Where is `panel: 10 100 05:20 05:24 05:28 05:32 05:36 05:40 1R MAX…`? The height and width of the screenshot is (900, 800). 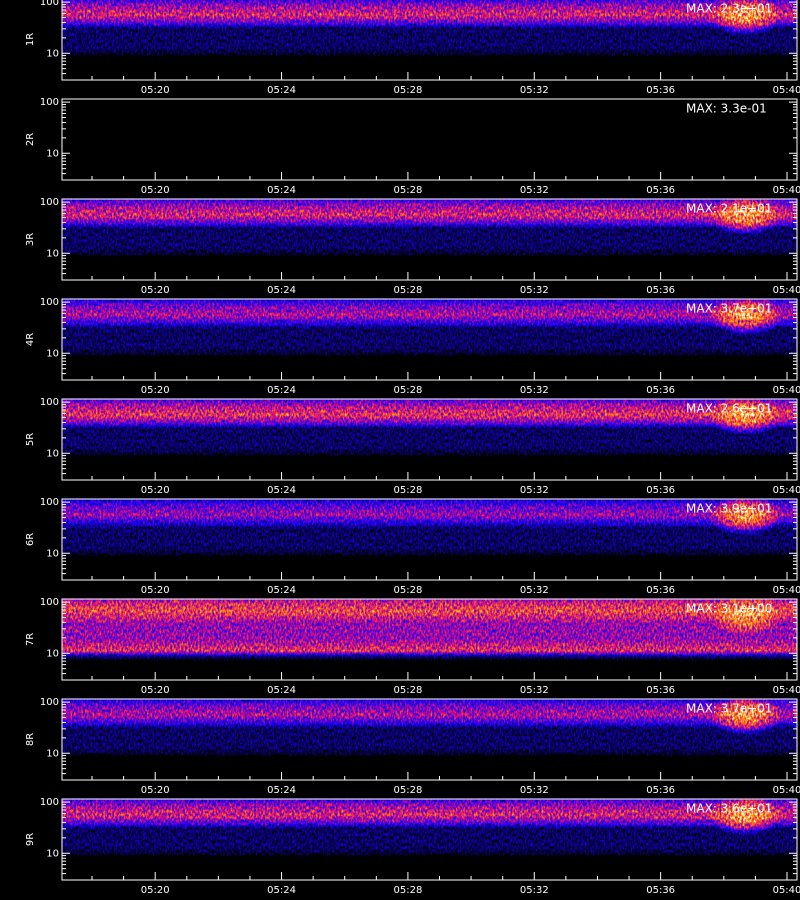 panel: 10 100 05:20 05:24 05:28 05:32 05:36 05:40 1R MAX… is located at coordinates (412, 48).